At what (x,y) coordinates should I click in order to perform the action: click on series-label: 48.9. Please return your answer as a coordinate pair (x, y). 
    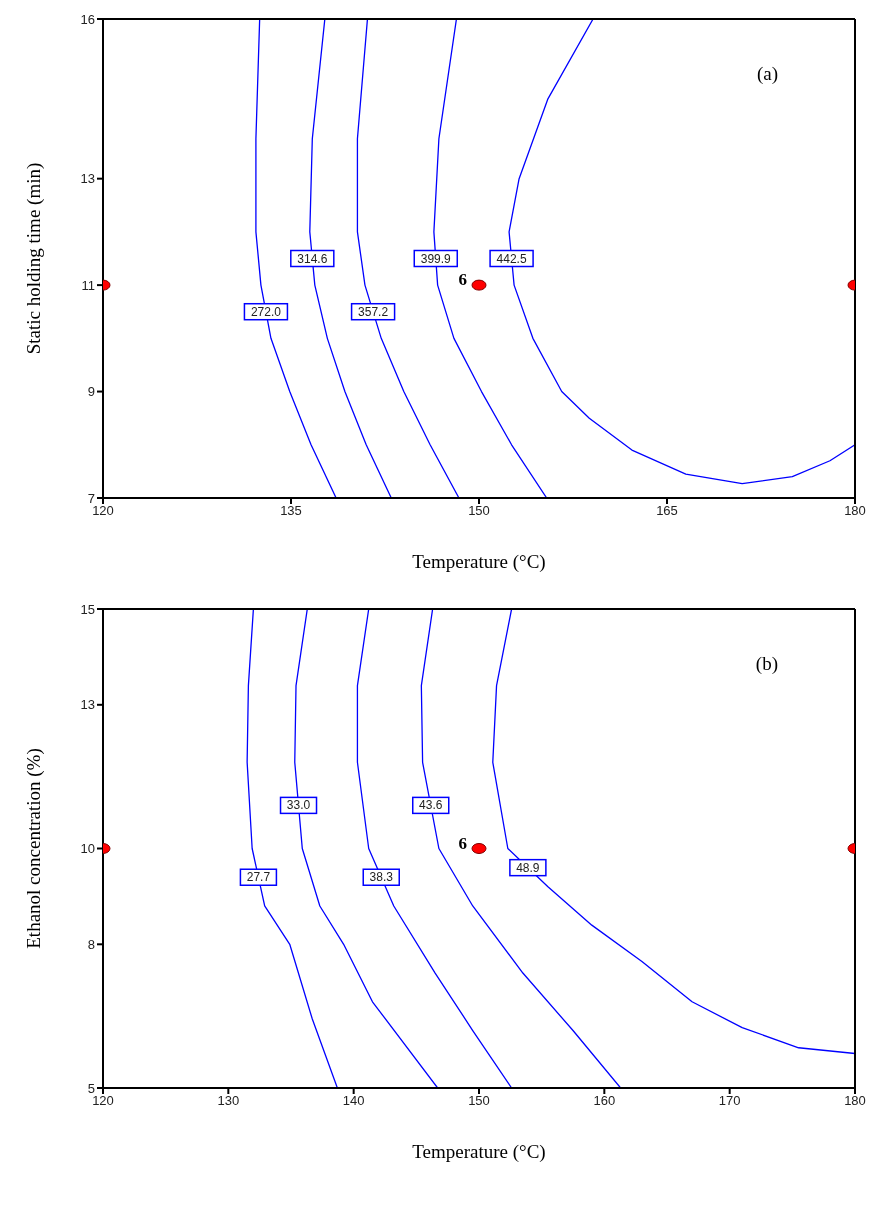
    Looking at the image, I should click on (528, 867).